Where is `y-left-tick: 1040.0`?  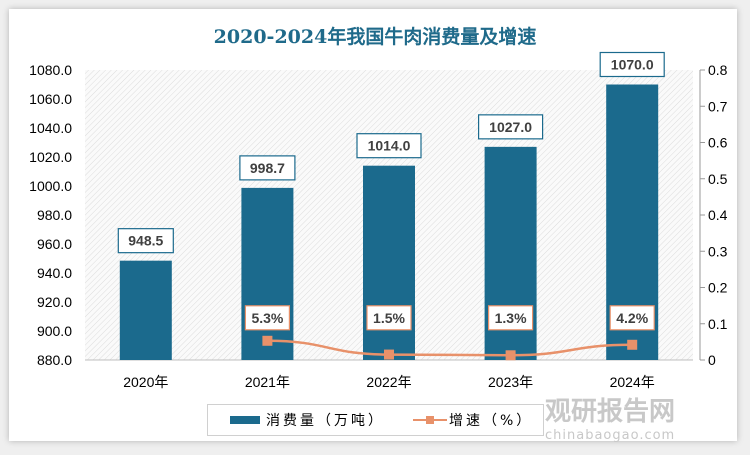 y-left-tick: 1040.0 is located at coordinates (50, 128).